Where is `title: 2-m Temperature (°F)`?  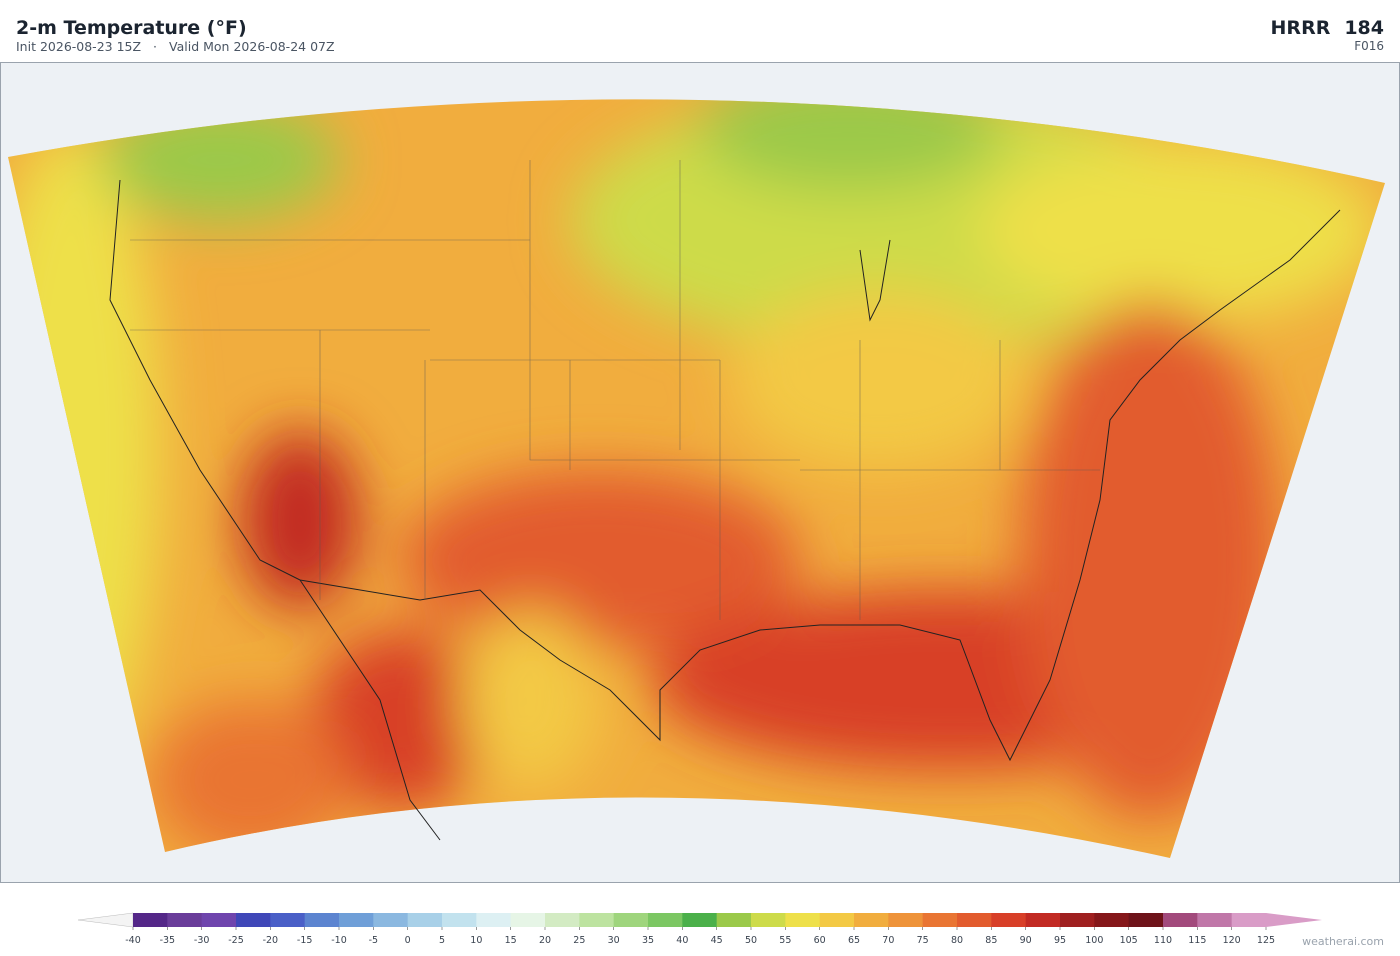 title: 2-m Temperature (°F) is located at coordinates (131, 28).